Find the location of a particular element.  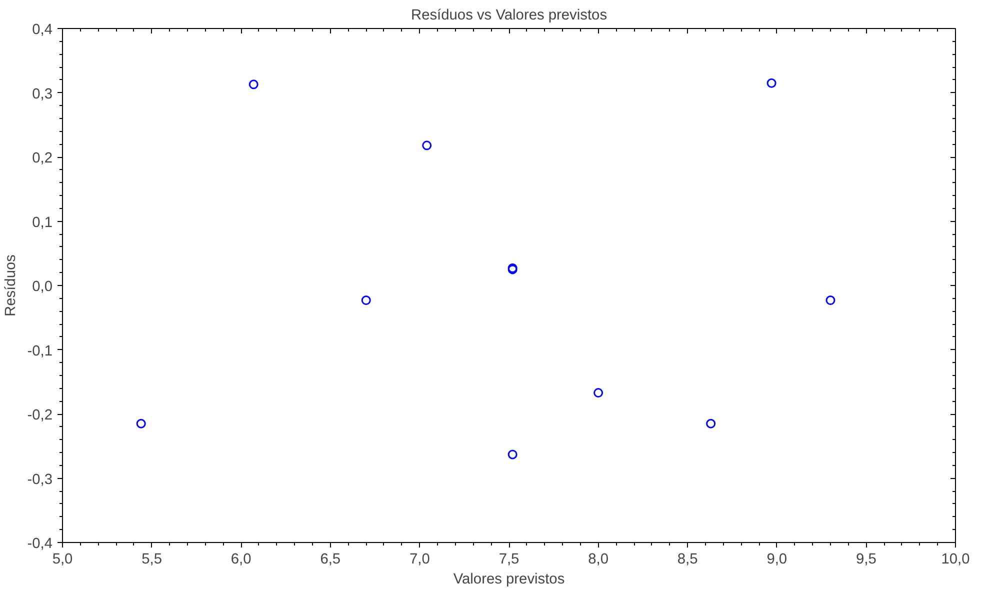

y-tick-label: 0,0 is located at coordinates (42, 287).